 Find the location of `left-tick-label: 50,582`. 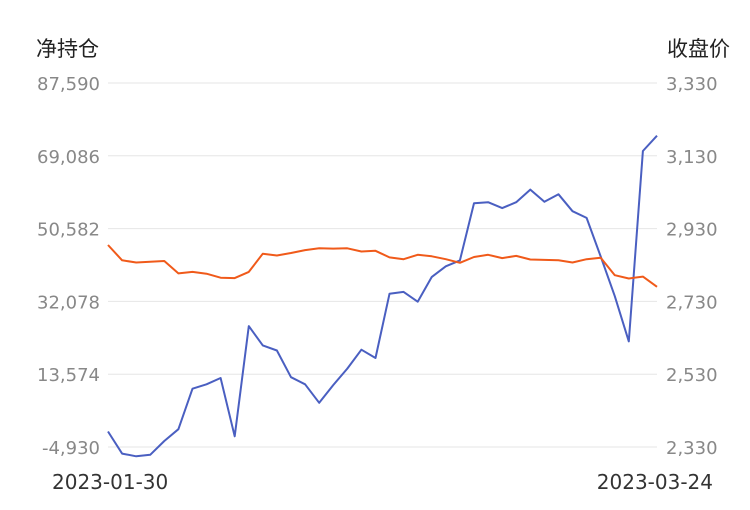

left-tick-label: 50,582 is located at coordinates (68, 230).